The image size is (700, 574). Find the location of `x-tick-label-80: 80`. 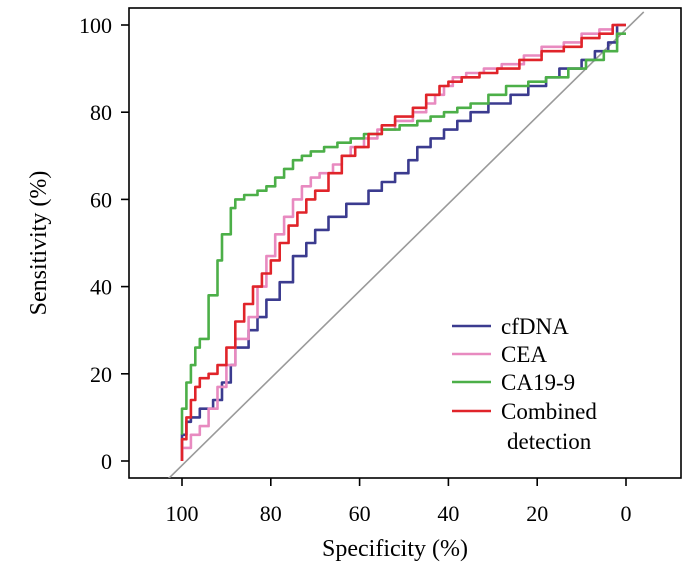

x-tick-label-80: 80 is located at coordinates (271, 513).